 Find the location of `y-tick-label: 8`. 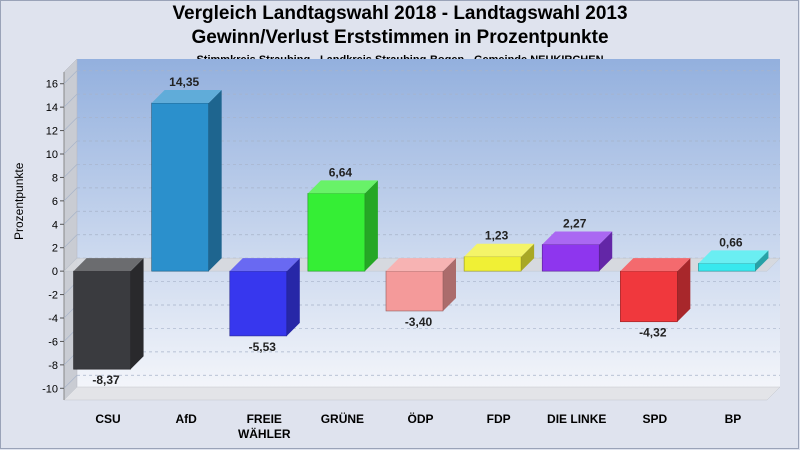

y-tick-label: 8 is located at coordinates (55, 178).